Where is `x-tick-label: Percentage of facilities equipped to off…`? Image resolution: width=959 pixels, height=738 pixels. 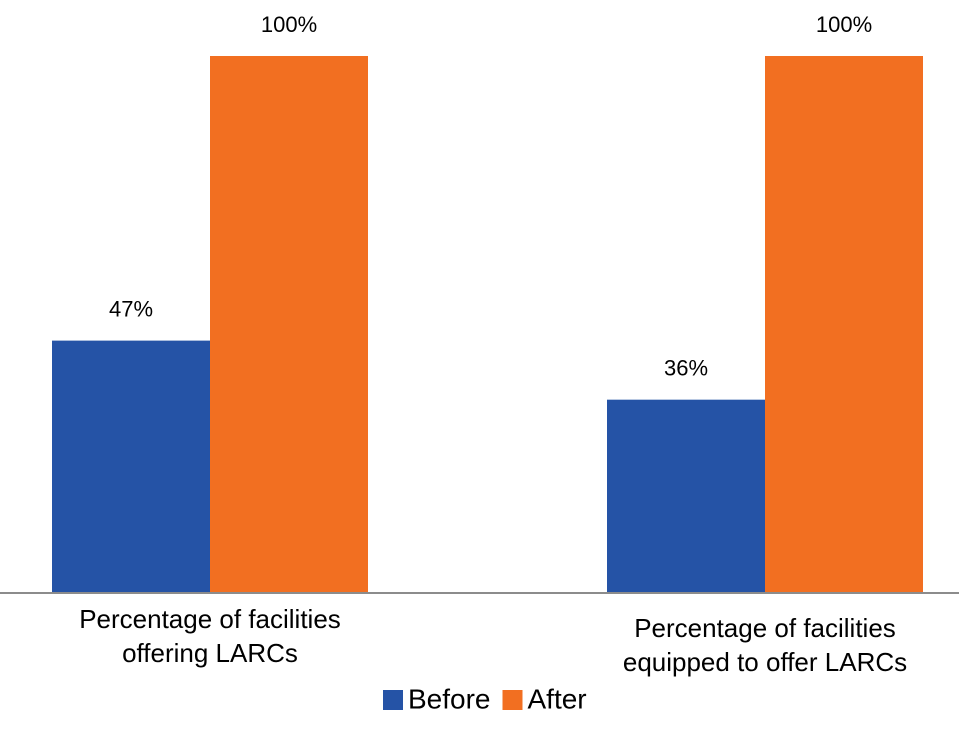
x-tick-label: Percentage of facilities equipped to off… is located at coordinates (765, 645).